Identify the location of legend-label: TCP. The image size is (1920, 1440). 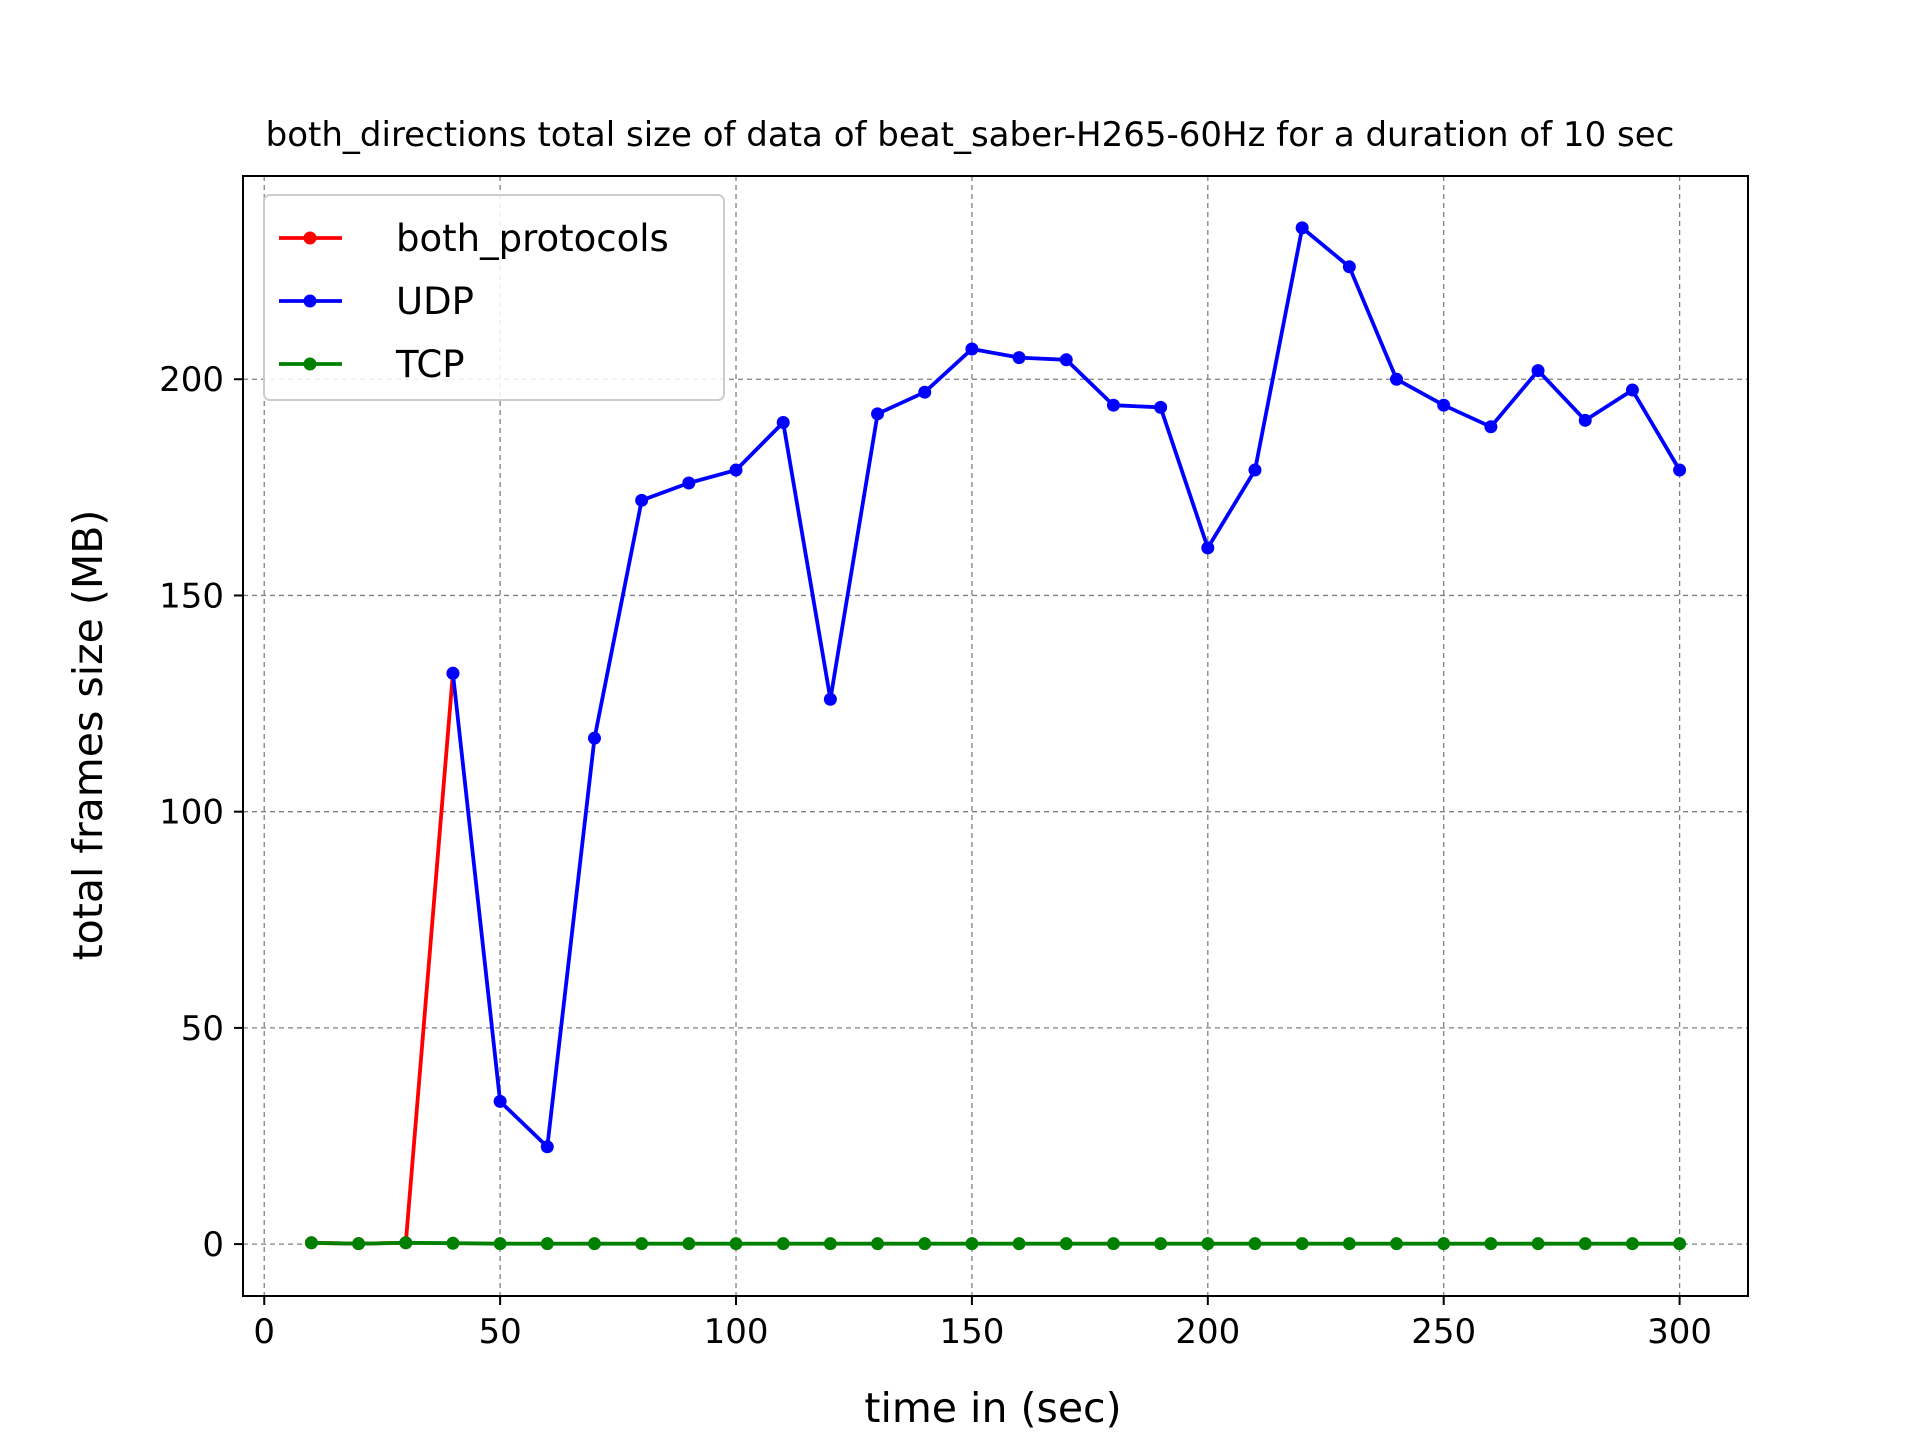
(430, 364).